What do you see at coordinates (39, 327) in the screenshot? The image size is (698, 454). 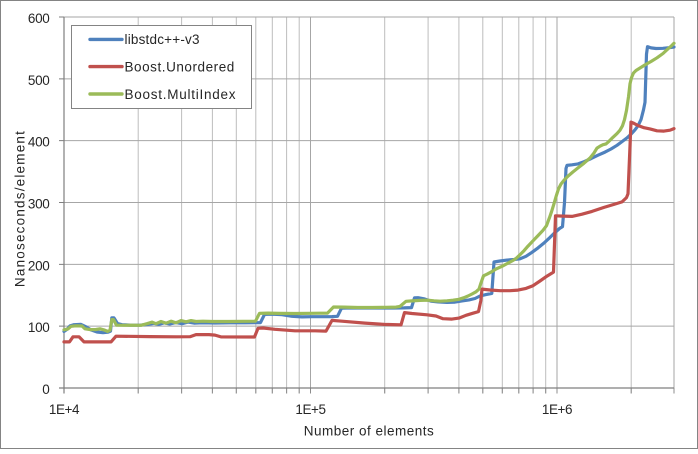 I see `svg-text: 100` at bounding box center [39, 327].